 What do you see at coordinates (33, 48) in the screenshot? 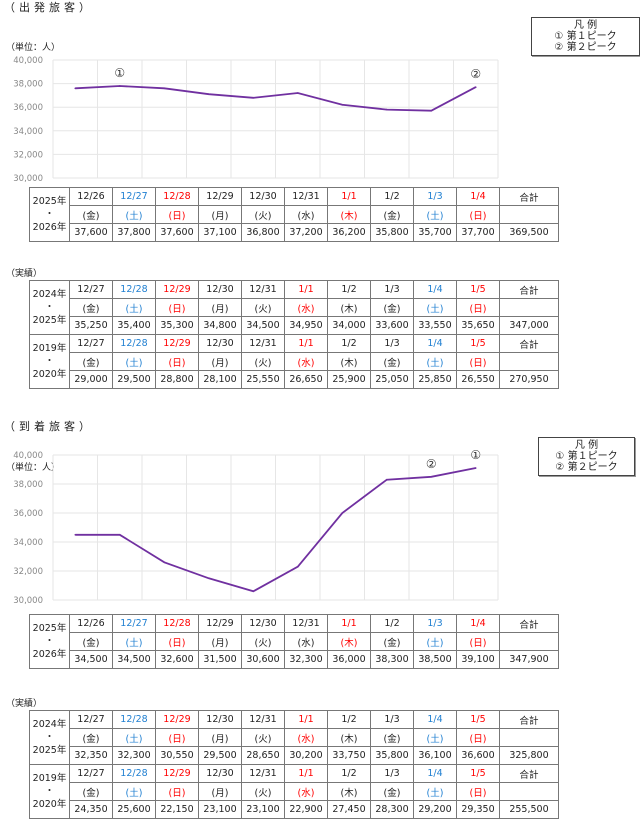
I see `departure-unit-label: （単位：人）` at bounding box center [33, 48].